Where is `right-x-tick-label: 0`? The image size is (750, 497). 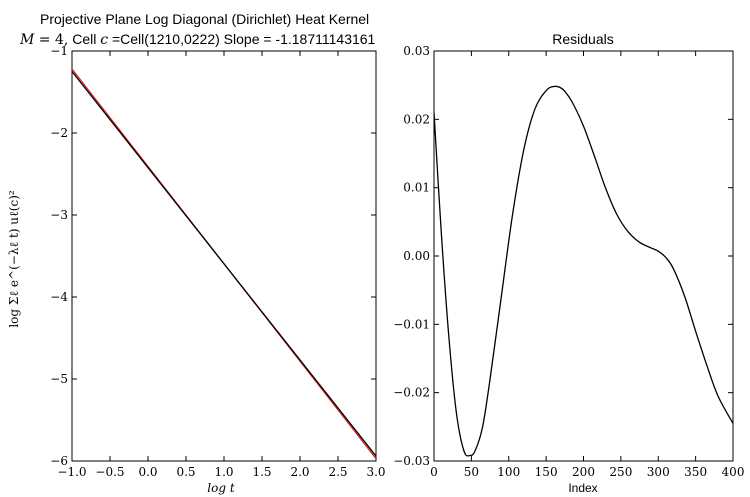
right-x-tick-label: 0 is located at coordinates (434, 472).